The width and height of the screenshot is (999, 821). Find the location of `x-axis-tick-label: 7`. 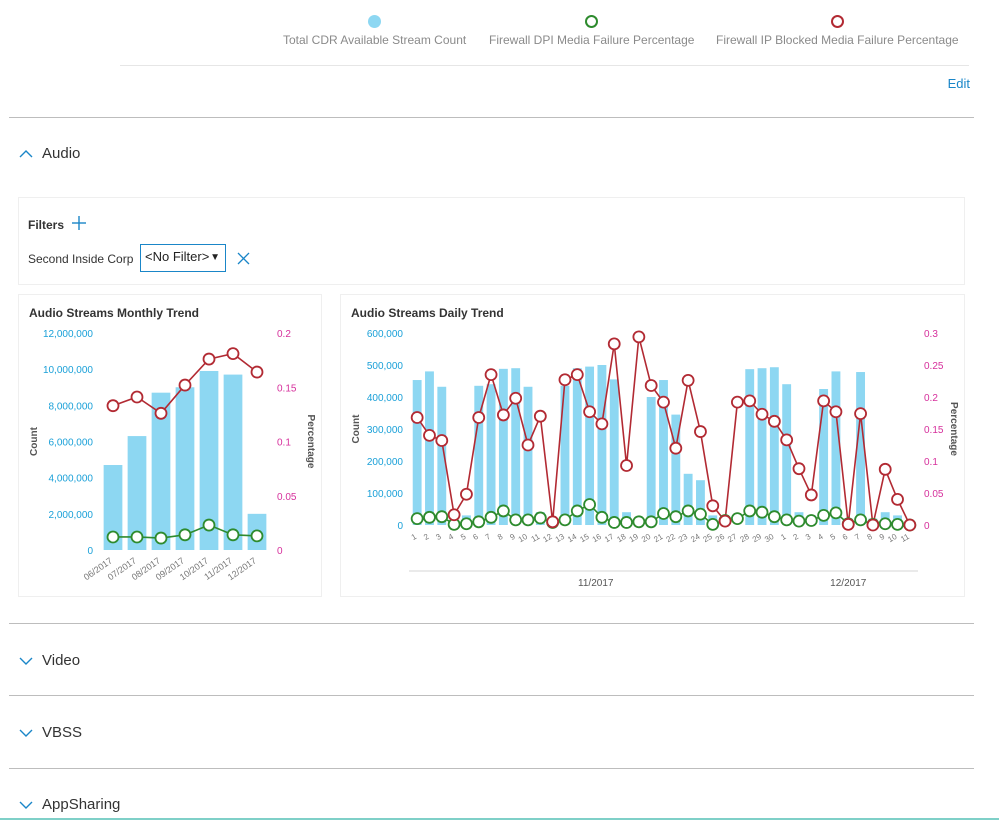

x-axis-tick-label: 7 is located at coordinates (488, 537).